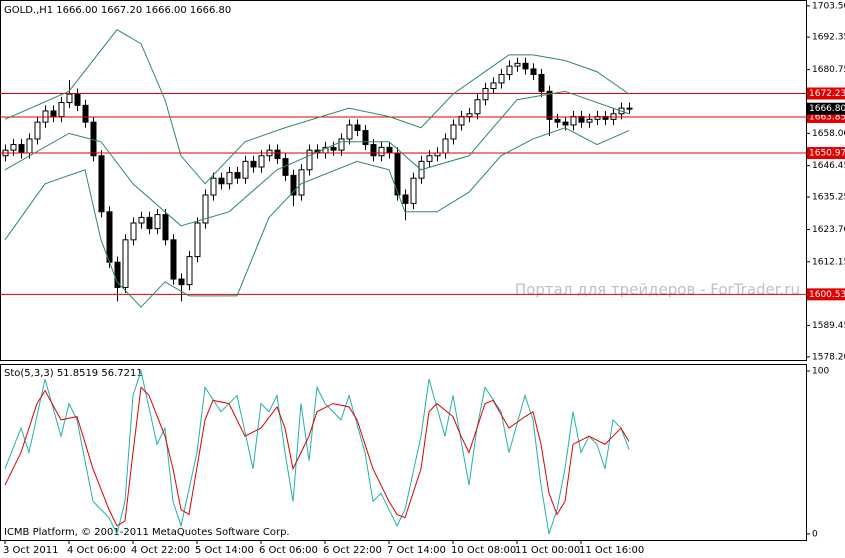 Image resolution: width=845 pixels, height=558 pixels. Describe the element at coordinates (160, 550) in the screenshot. I see `x-tick-label: 4 Oct 22:00` at that location.